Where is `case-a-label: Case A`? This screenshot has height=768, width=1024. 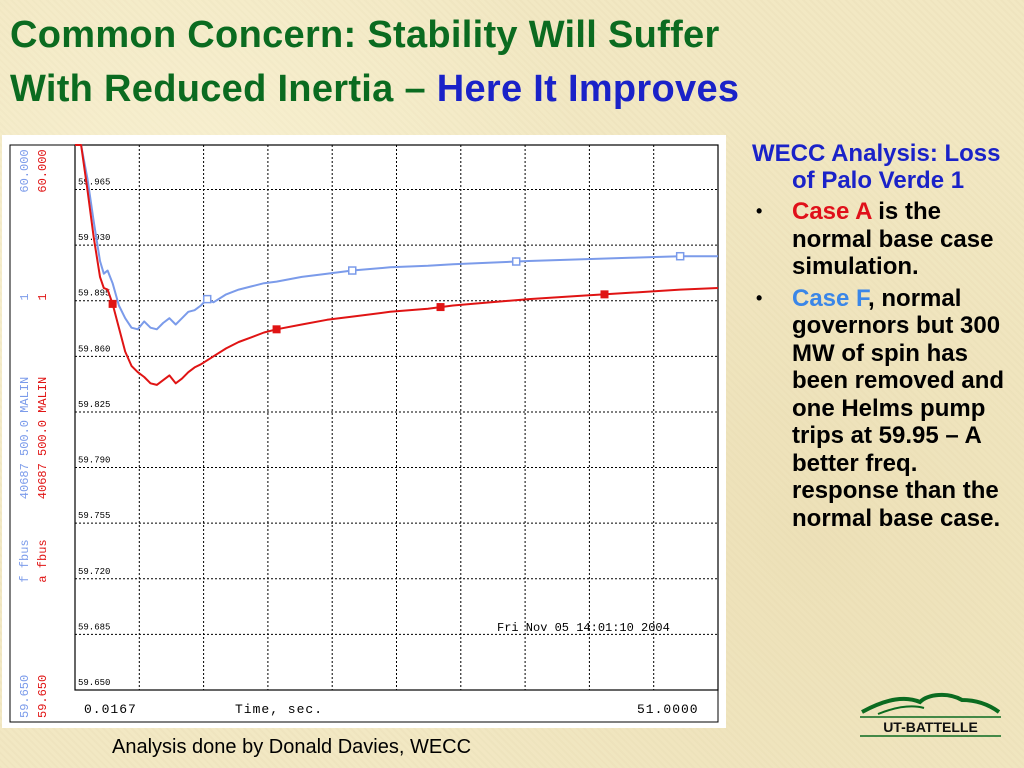
case-a-label: Case A is located at coordinates (832, 211).